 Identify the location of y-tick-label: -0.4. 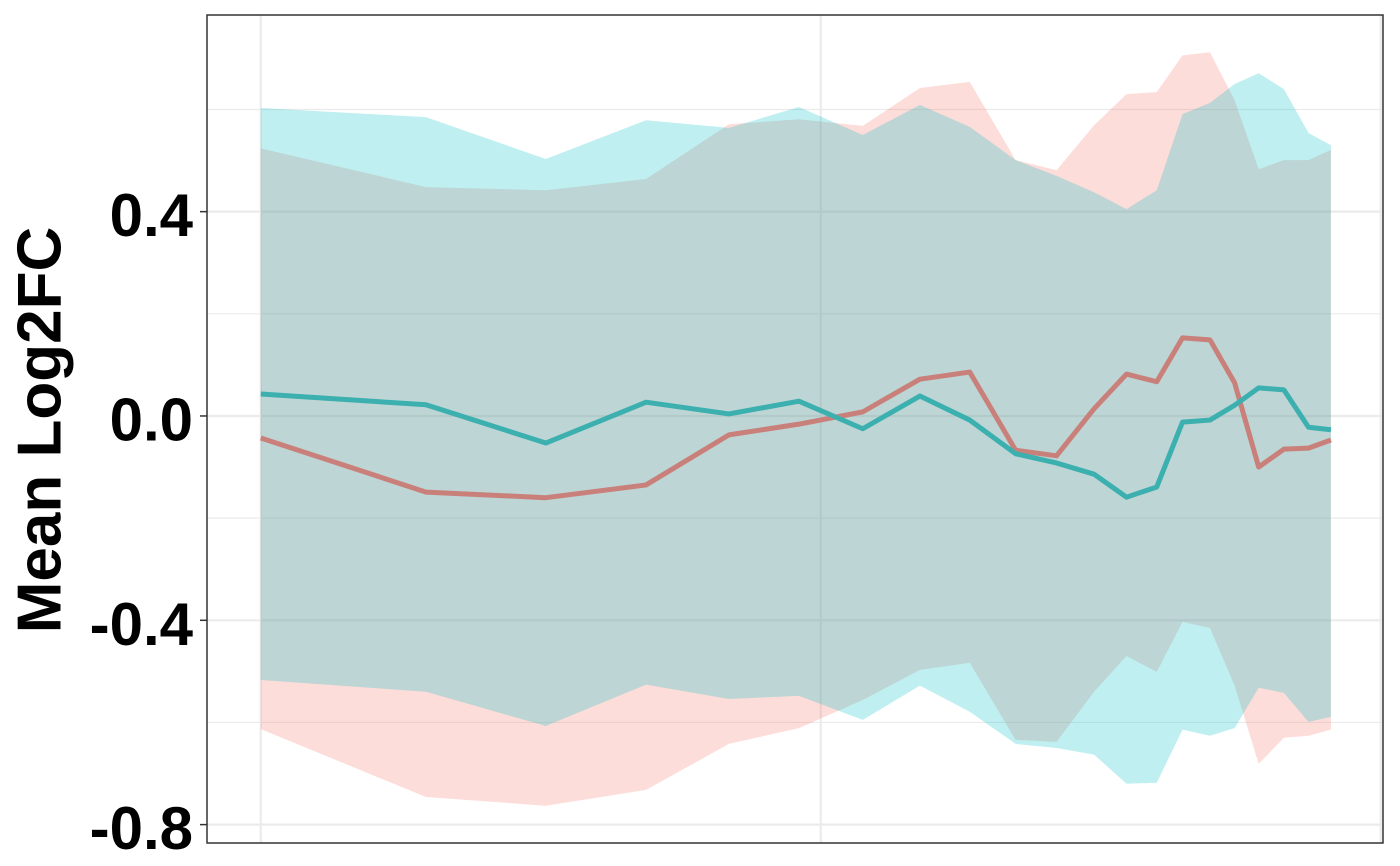
(142, 624).